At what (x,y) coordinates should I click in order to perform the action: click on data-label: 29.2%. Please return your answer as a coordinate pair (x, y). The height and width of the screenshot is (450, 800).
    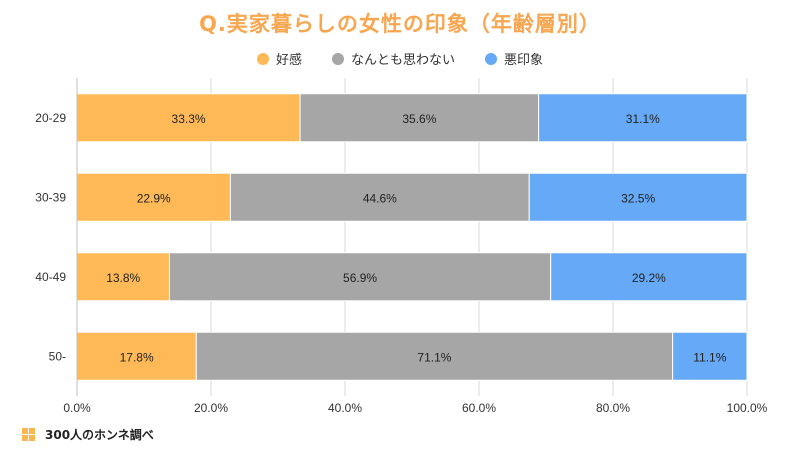
    Looking at the image, I should click on (649, 278).